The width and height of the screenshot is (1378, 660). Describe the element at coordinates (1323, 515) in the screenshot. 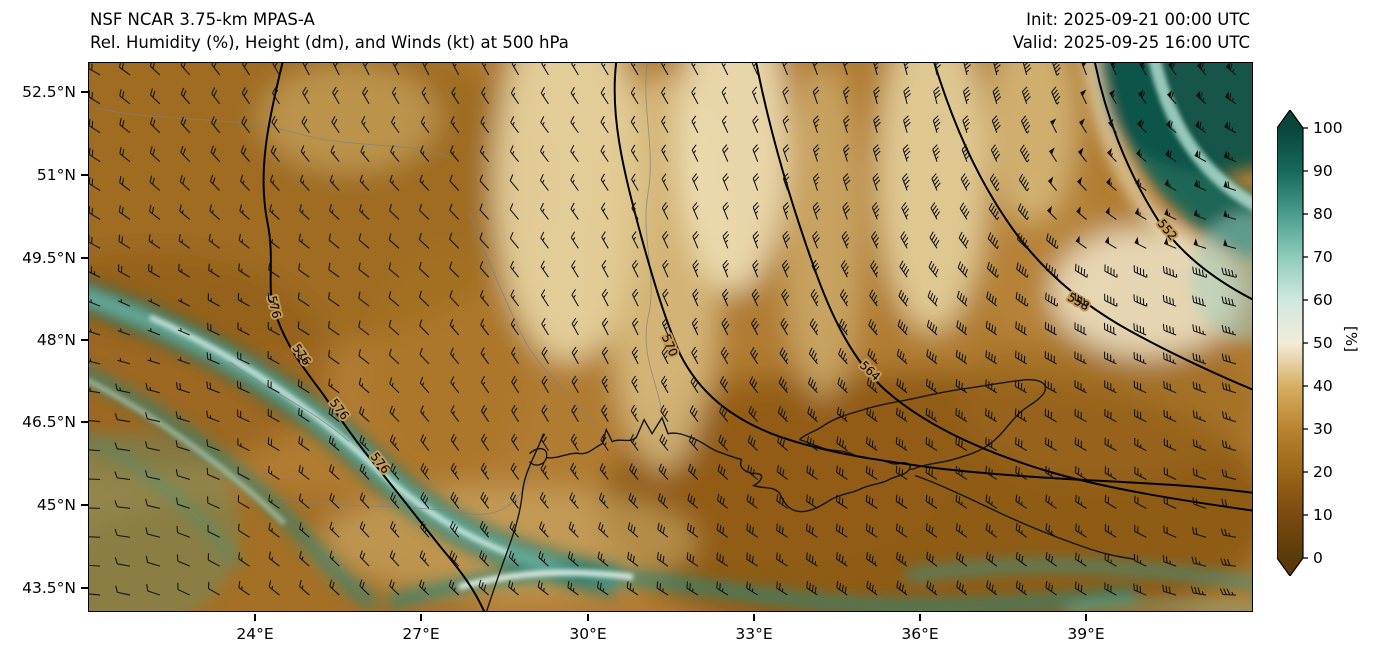

I see `colorbar-tick-label: 10` at that location.